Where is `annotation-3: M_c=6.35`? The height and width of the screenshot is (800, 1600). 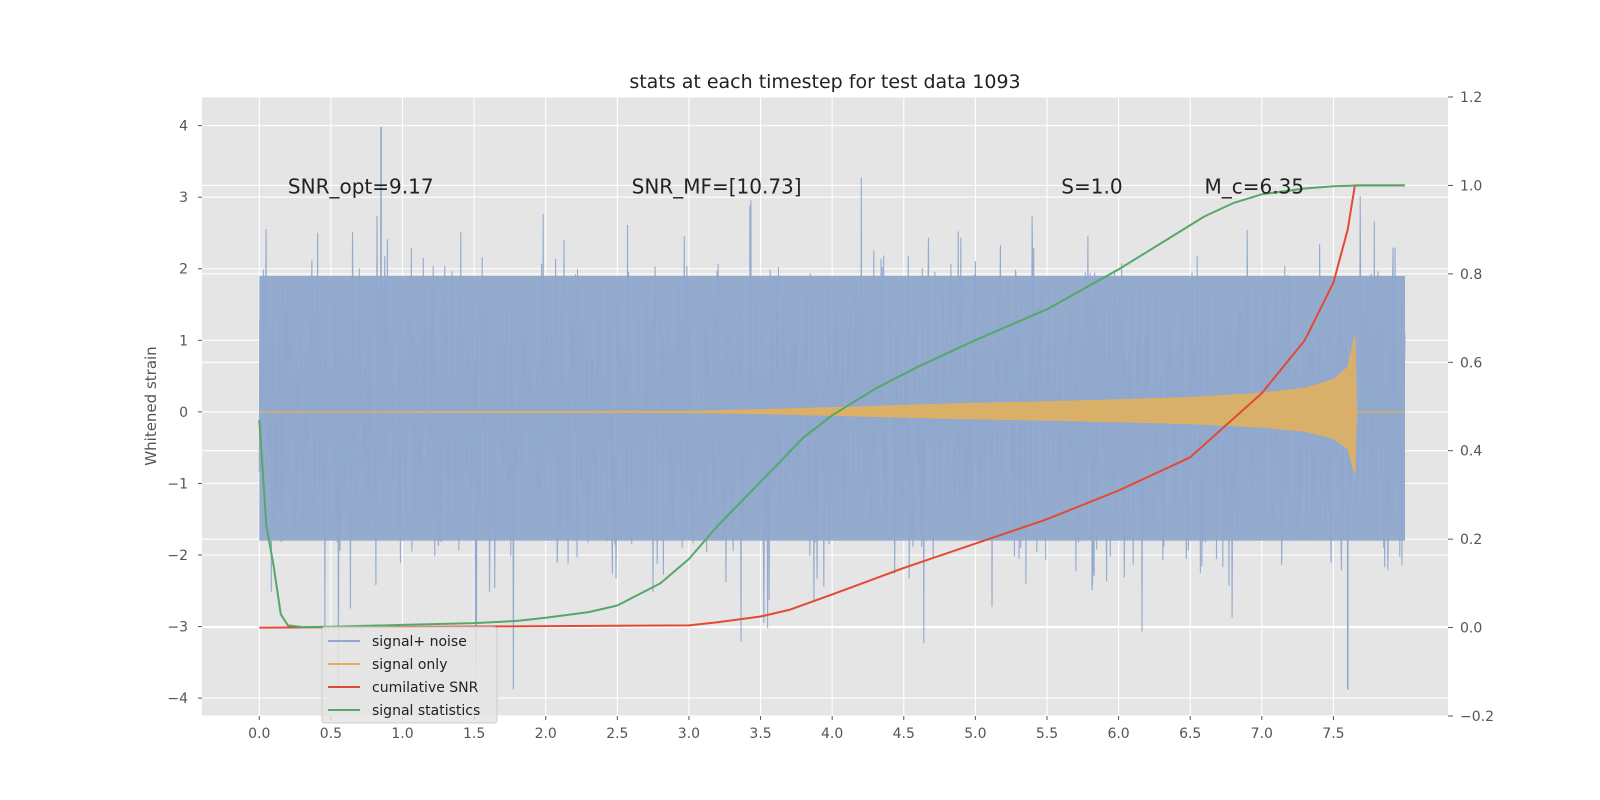 annotation-3: M_c=6.35 is located at coordinates (1255, 186).